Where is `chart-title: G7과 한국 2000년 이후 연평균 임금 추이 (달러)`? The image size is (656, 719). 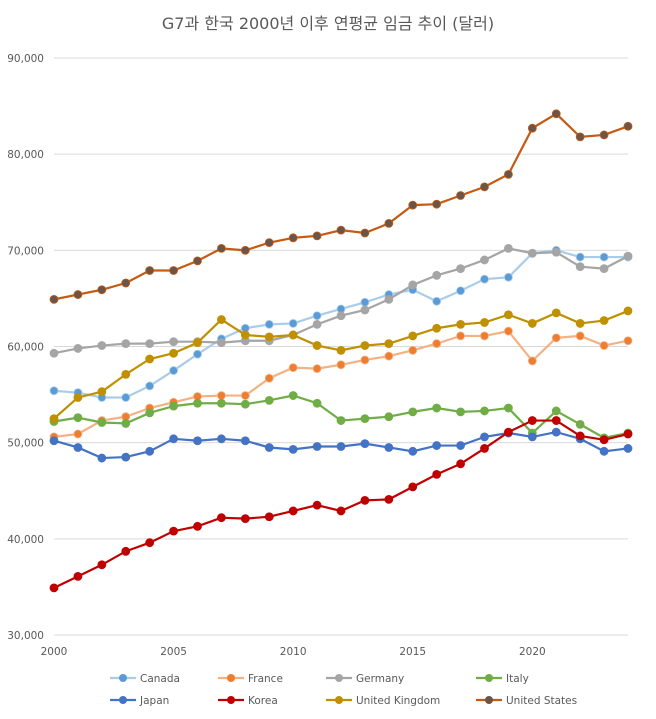 chart-title: G7과 한국 2000년 이후 연평균 임금 추이 (달러) is located at coordinates (328, 23).